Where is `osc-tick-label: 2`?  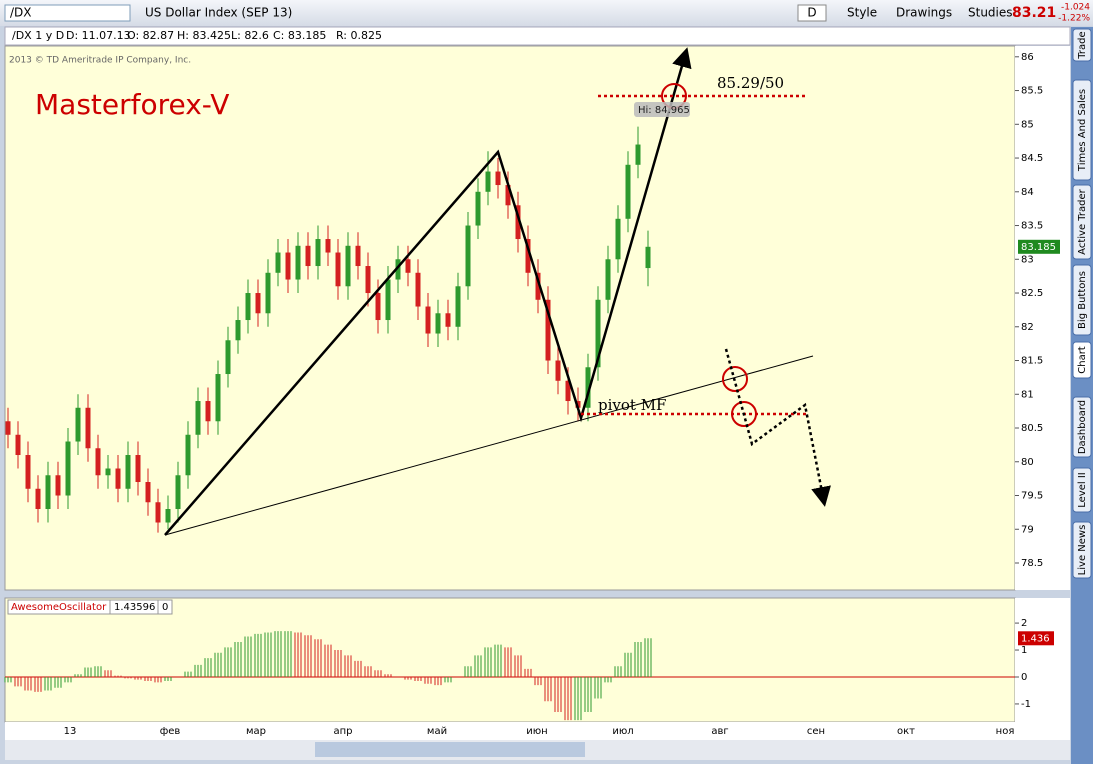 osc-tick-label: 2 is located at coordinates (1024, 623).